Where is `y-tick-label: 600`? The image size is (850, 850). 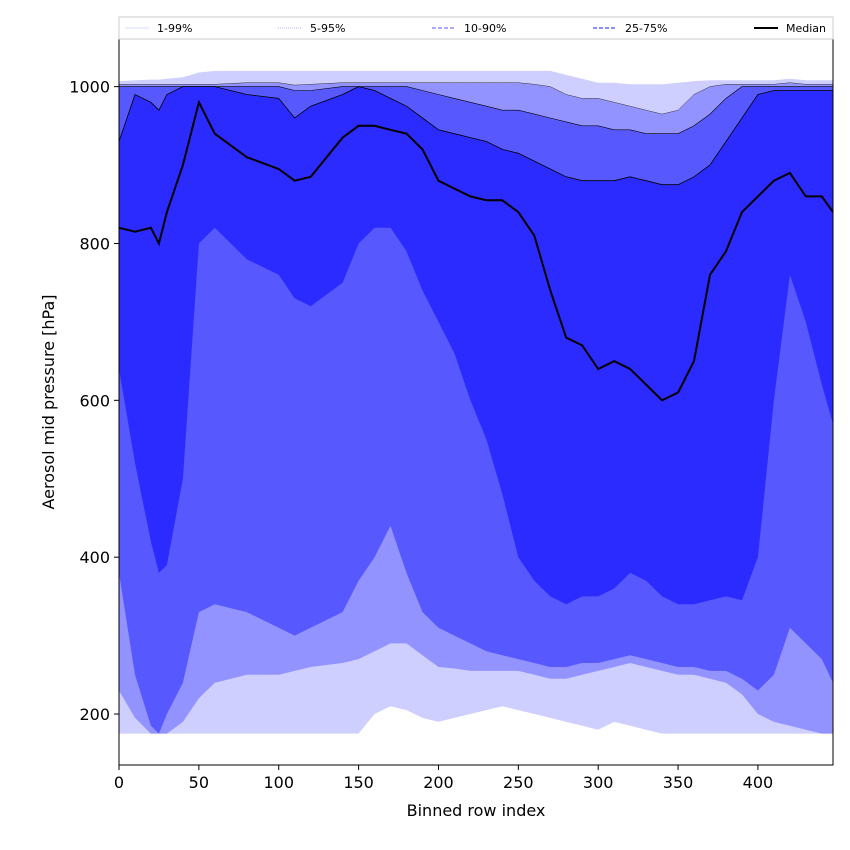
y-tick-label: 600 is located at coordinates (94, 400).